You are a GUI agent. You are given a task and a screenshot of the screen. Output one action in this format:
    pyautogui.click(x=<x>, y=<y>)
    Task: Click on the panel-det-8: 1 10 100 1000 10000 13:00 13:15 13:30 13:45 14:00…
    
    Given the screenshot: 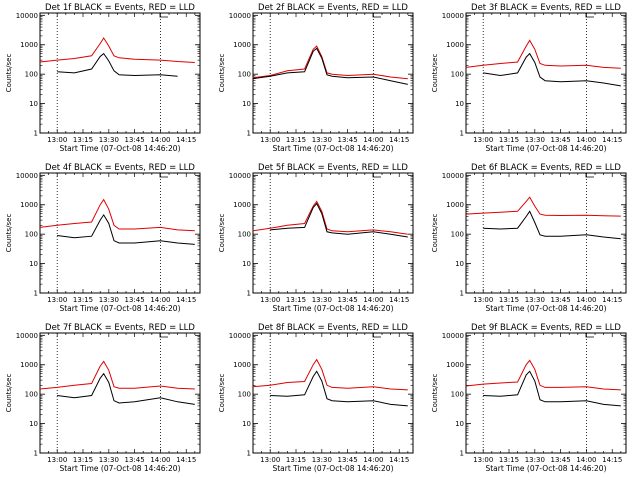 What is the action you would take?
    pyautogui.click(x=316, y=398)
    